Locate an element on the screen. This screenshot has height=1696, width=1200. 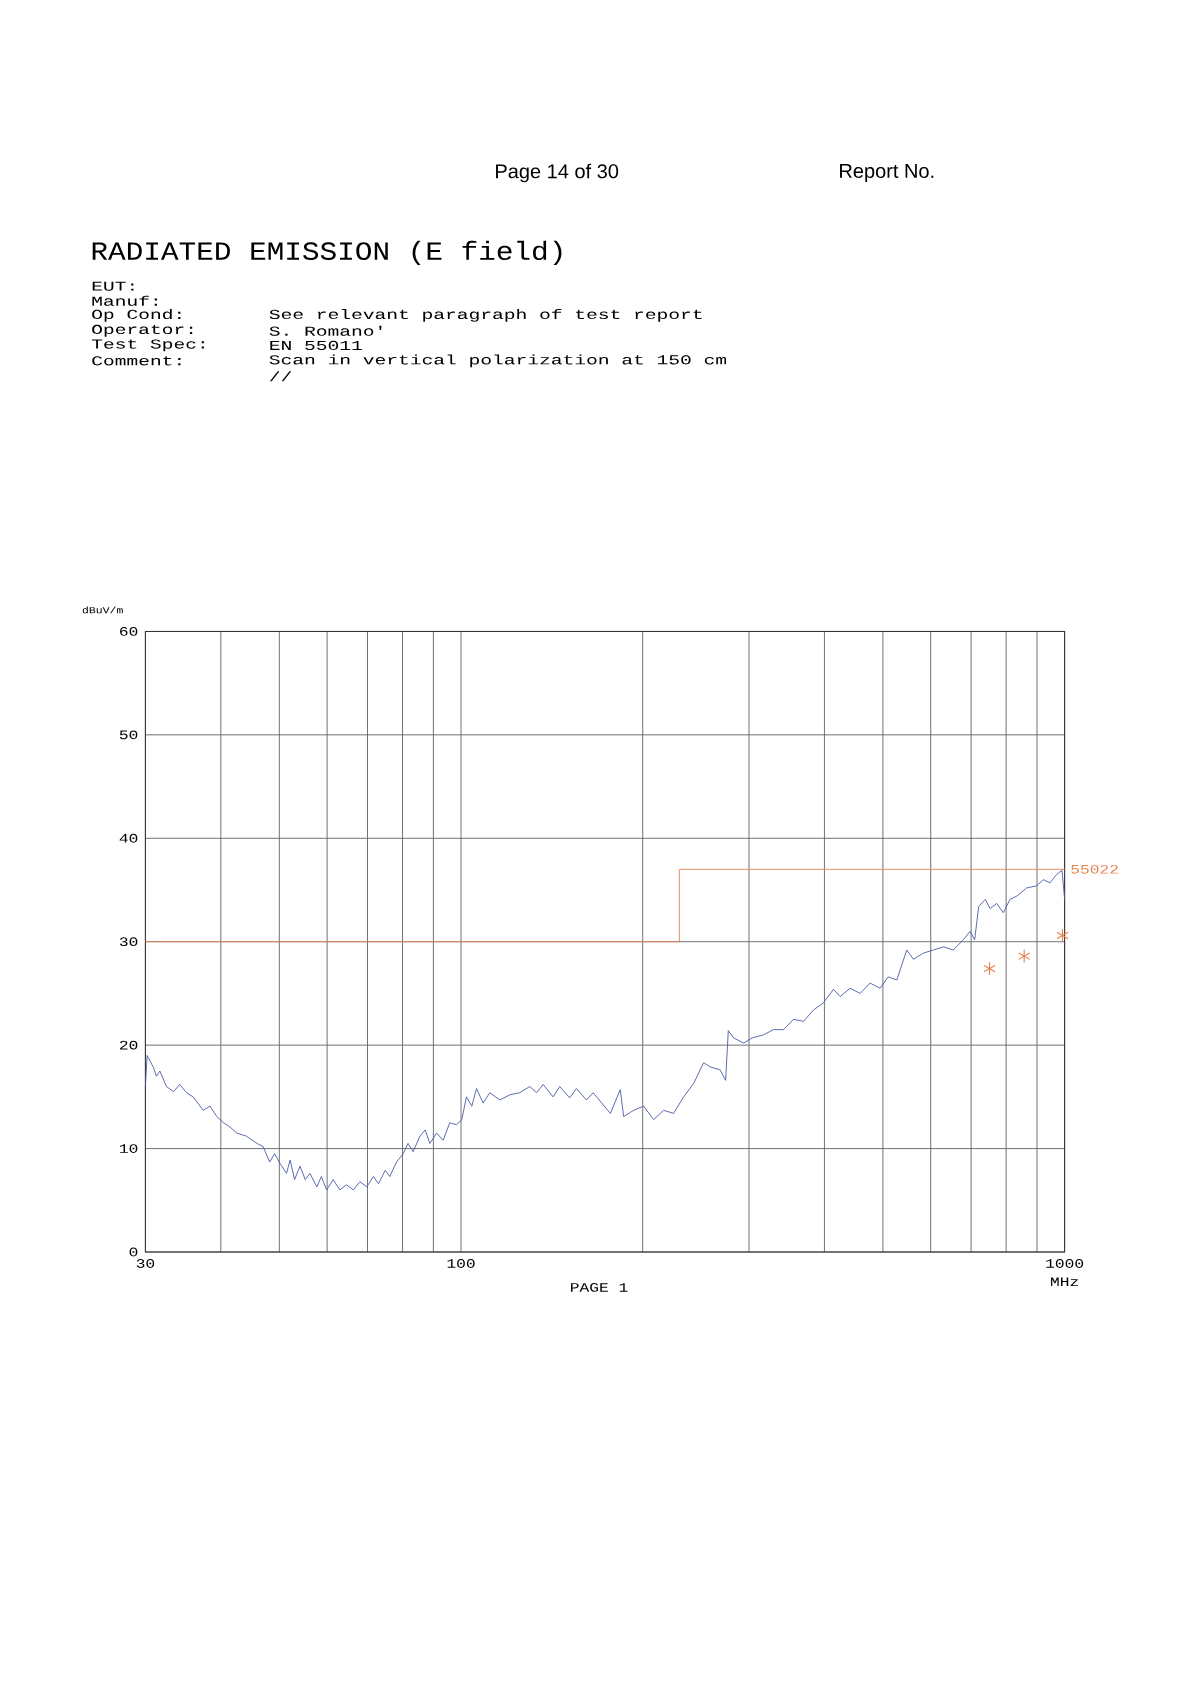
chart-title: RADIATED EMISSION (E field) is located at coordinates (327, 253).